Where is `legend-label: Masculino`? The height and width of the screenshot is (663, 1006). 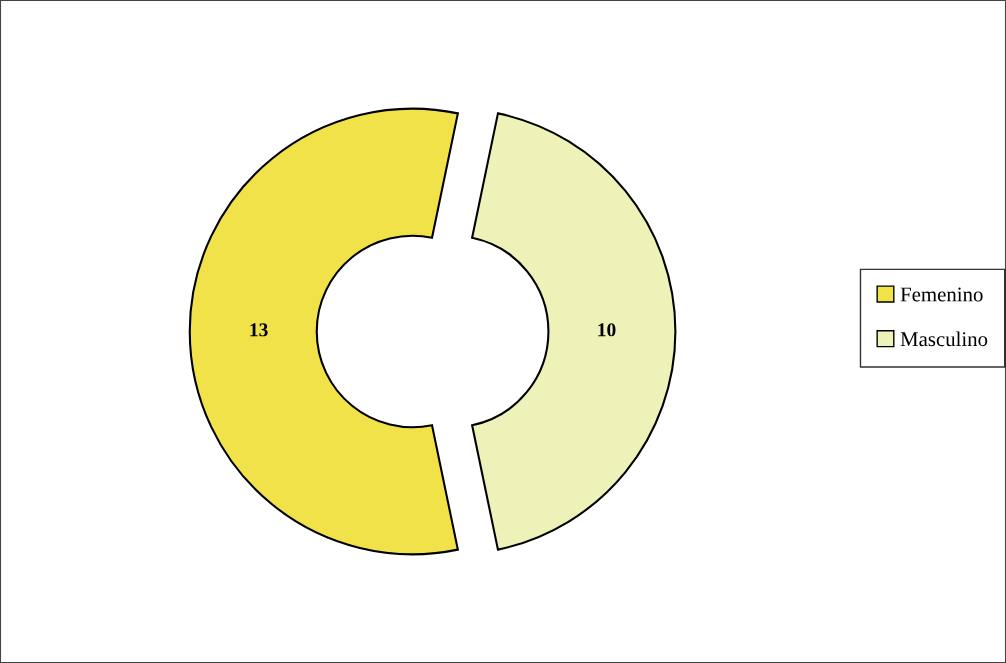
legend-label: Masculino is located at coordinates (944, 339).